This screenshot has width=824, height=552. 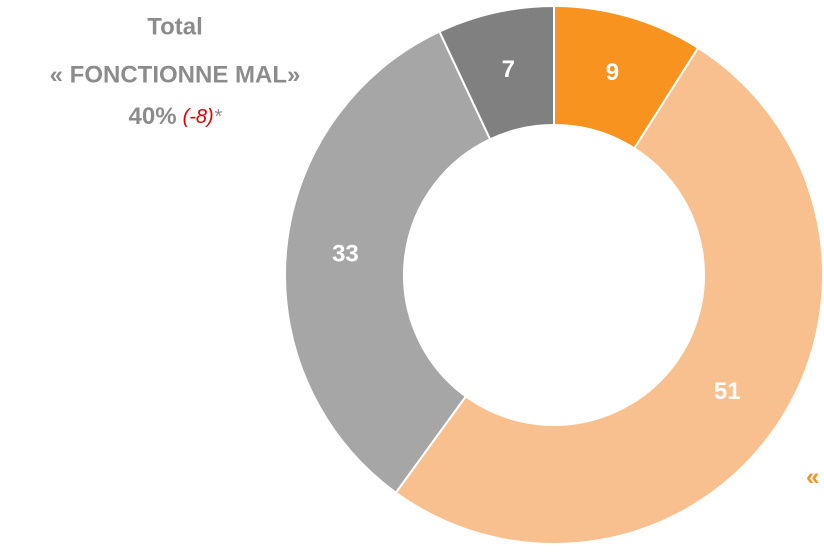 I want to click on annotation: « FONCTIONNE MAL», so click(x=175, y=74).